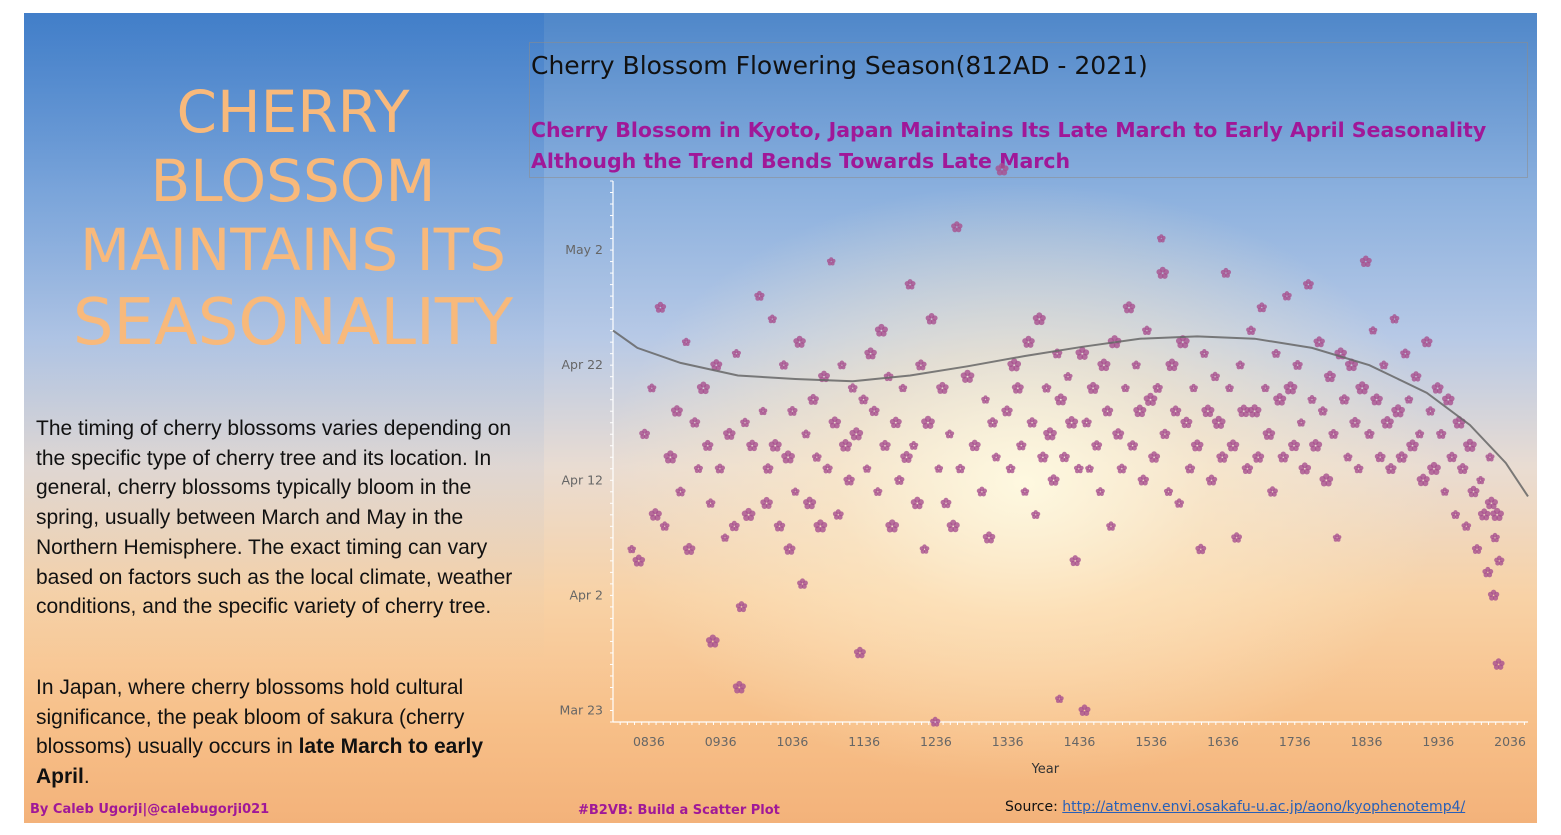  What do you see at coordinates (1008, 741) in the screenshot?
I see `x-tick-label: 1336` at bounding box center [1008, 741].